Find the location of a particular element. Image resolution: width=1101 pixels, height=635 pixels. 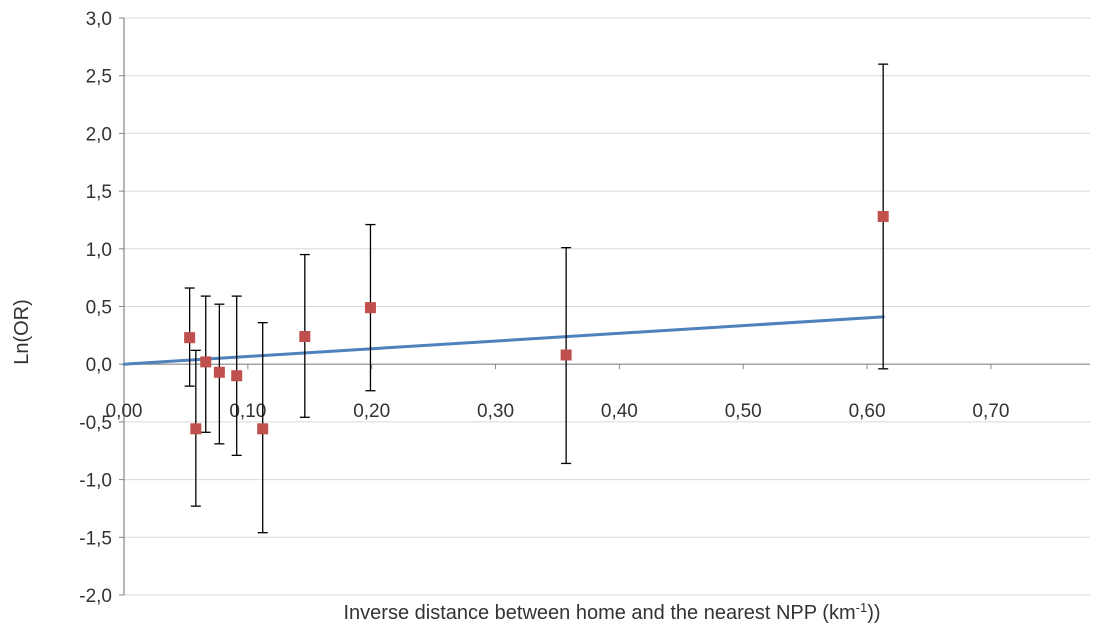

y-axis-title: Ln(OR) is located at coordinates (22, 332).